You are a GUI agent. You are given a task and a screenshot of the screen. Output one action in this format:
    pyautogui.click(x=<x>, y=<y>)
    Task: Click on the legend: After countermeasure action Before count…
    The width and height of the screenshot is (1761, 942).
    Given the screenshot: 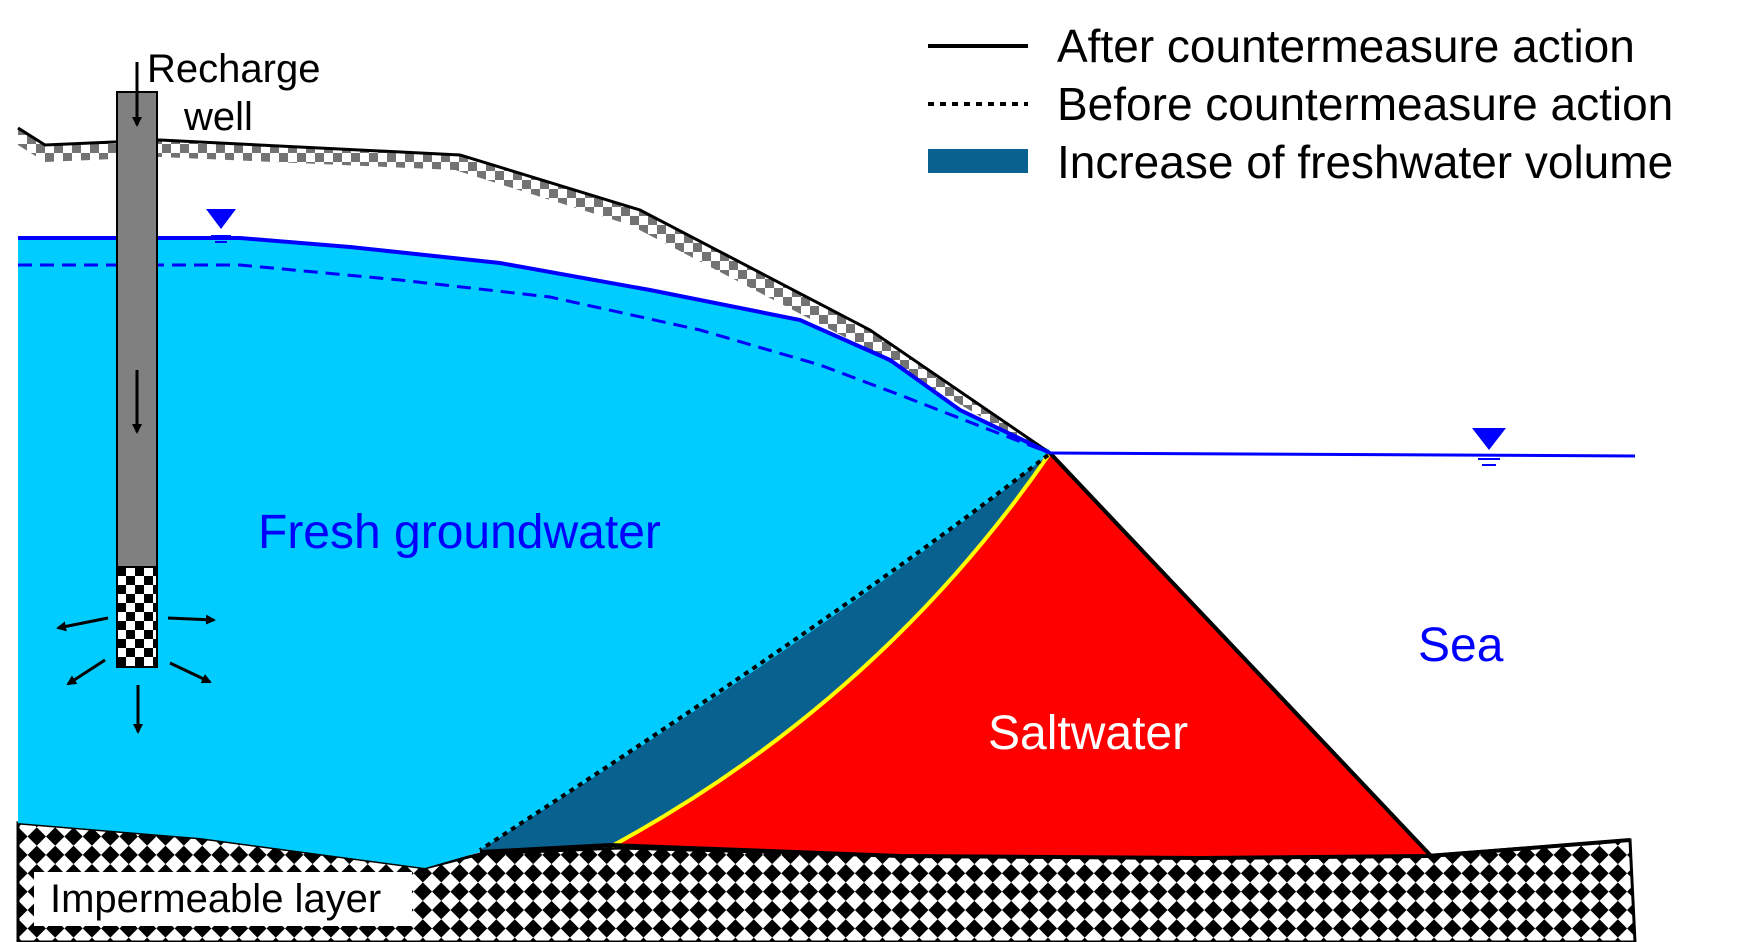 What is the action you would take?
    pyautogui.click(x=1300, y=104)
    